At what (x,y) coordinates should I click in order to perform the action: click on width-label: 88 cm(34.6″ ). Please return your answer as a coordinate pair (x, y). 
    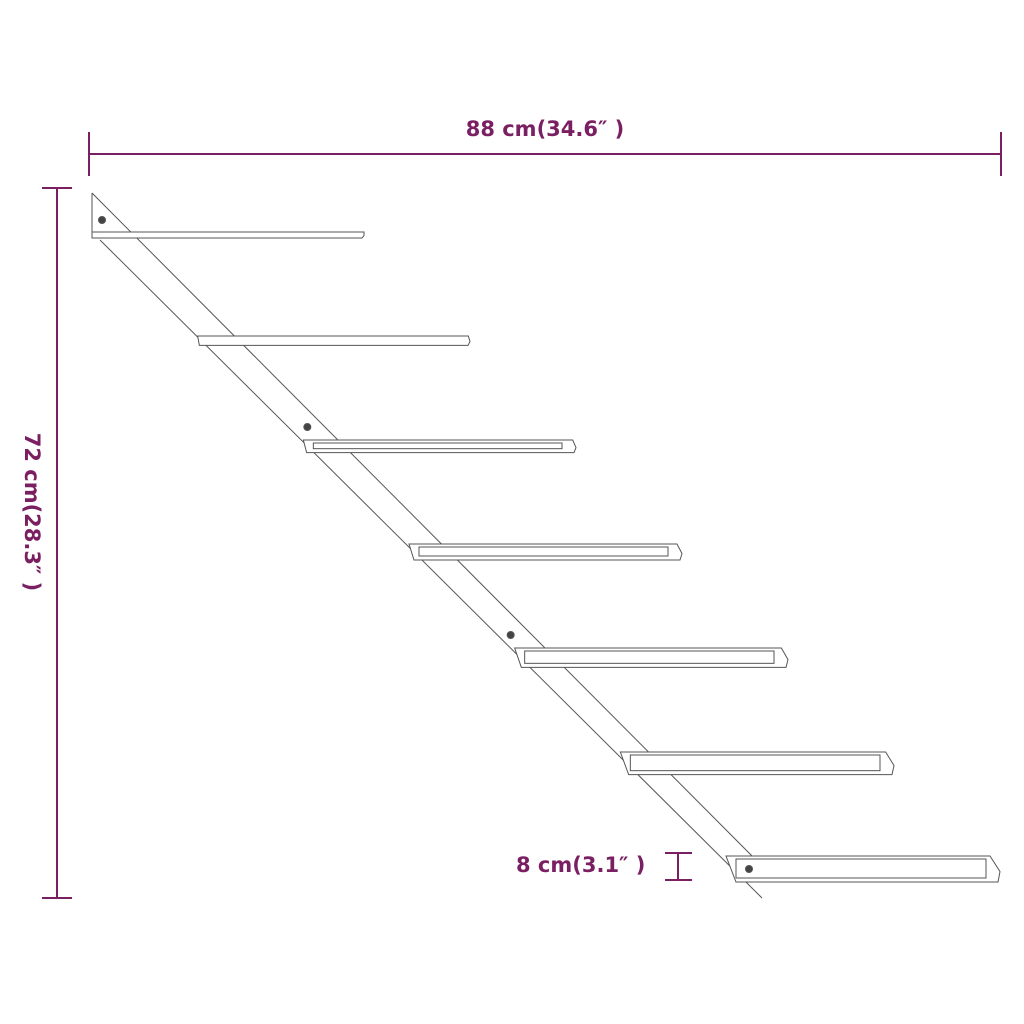
    Looking at the image, I should click on (545, 129).